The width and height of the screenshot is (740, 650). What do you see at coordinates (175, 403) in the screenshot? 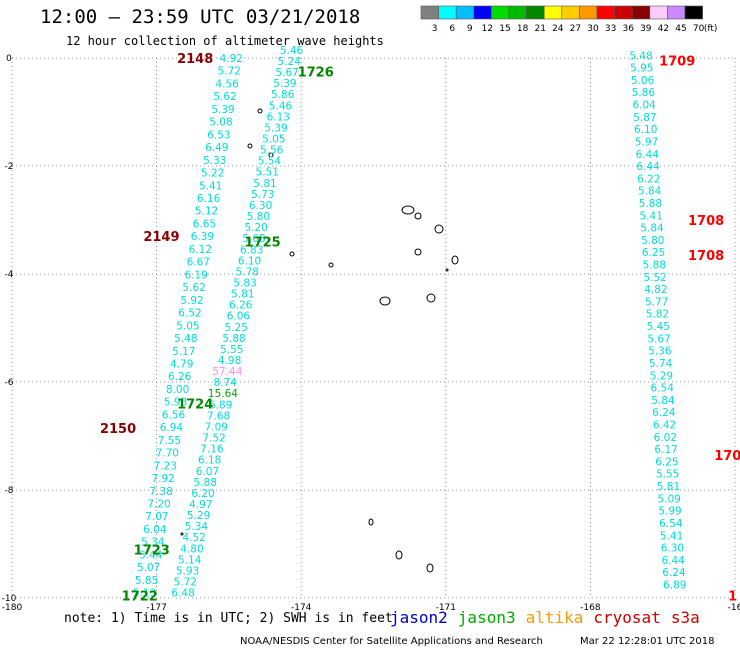
I see `swh-value-label: 5.98` at bounding box center [175, 403].